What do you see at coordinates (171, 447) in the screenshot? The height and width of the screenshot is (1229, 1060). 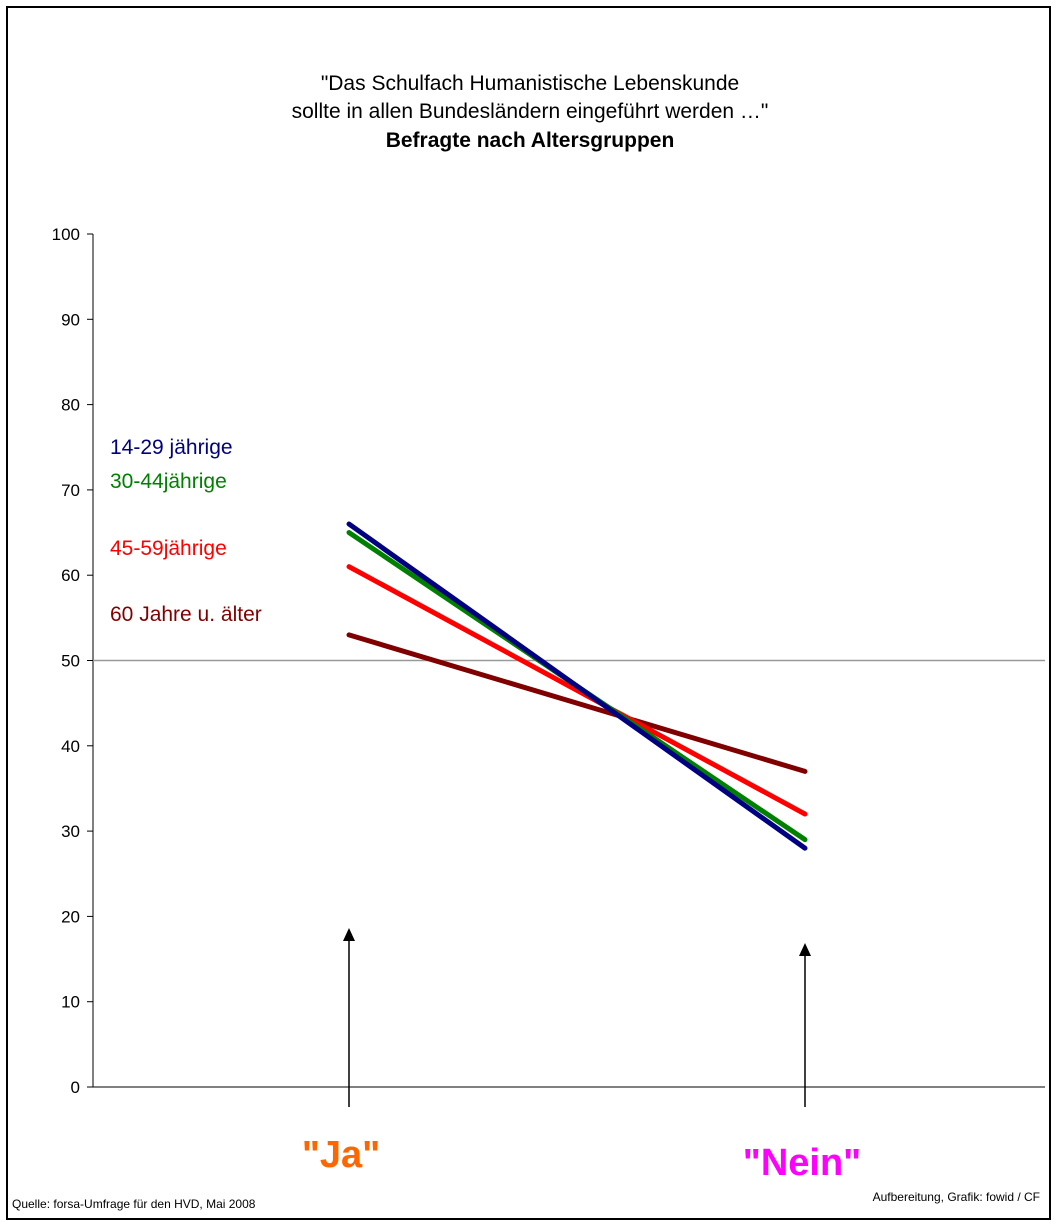 I see `series-label: 14-29 jährige` at bounding box center [171, 447].